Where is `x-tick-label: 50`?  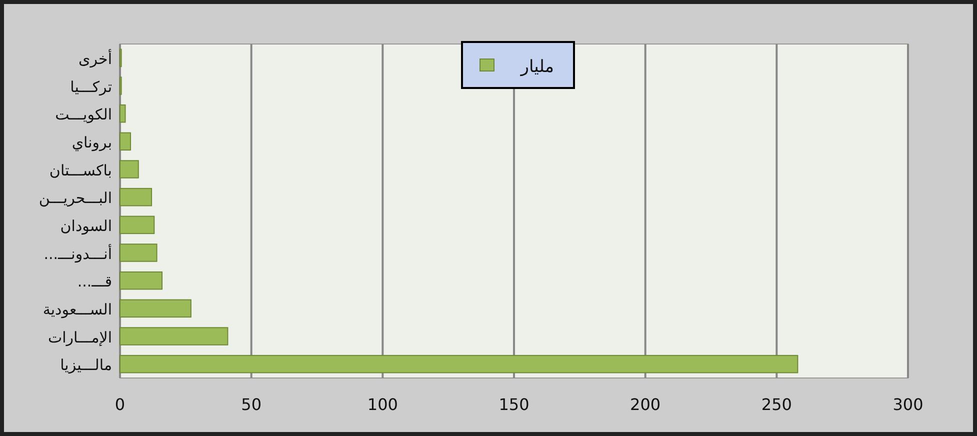
x-tick-label: 50 is located at coordinates (251, 404).